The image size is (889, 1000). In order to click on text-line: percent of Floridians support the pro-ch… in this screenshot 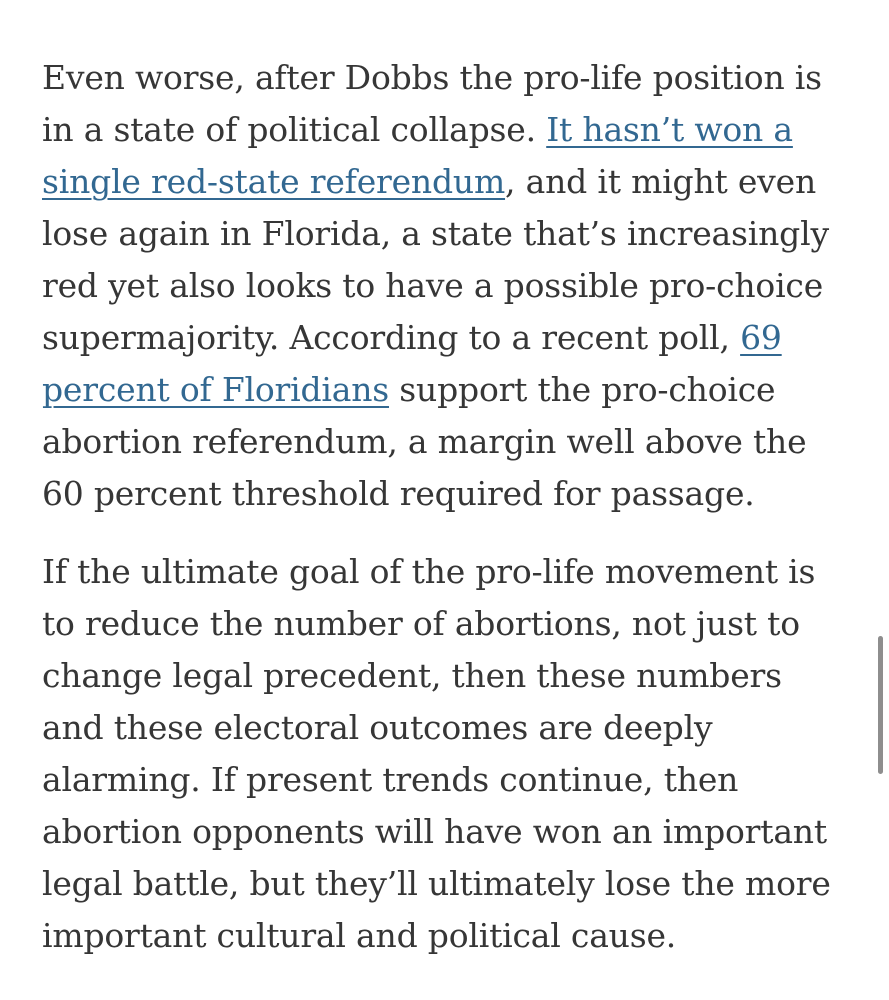, I will do `click(442, 390)`.